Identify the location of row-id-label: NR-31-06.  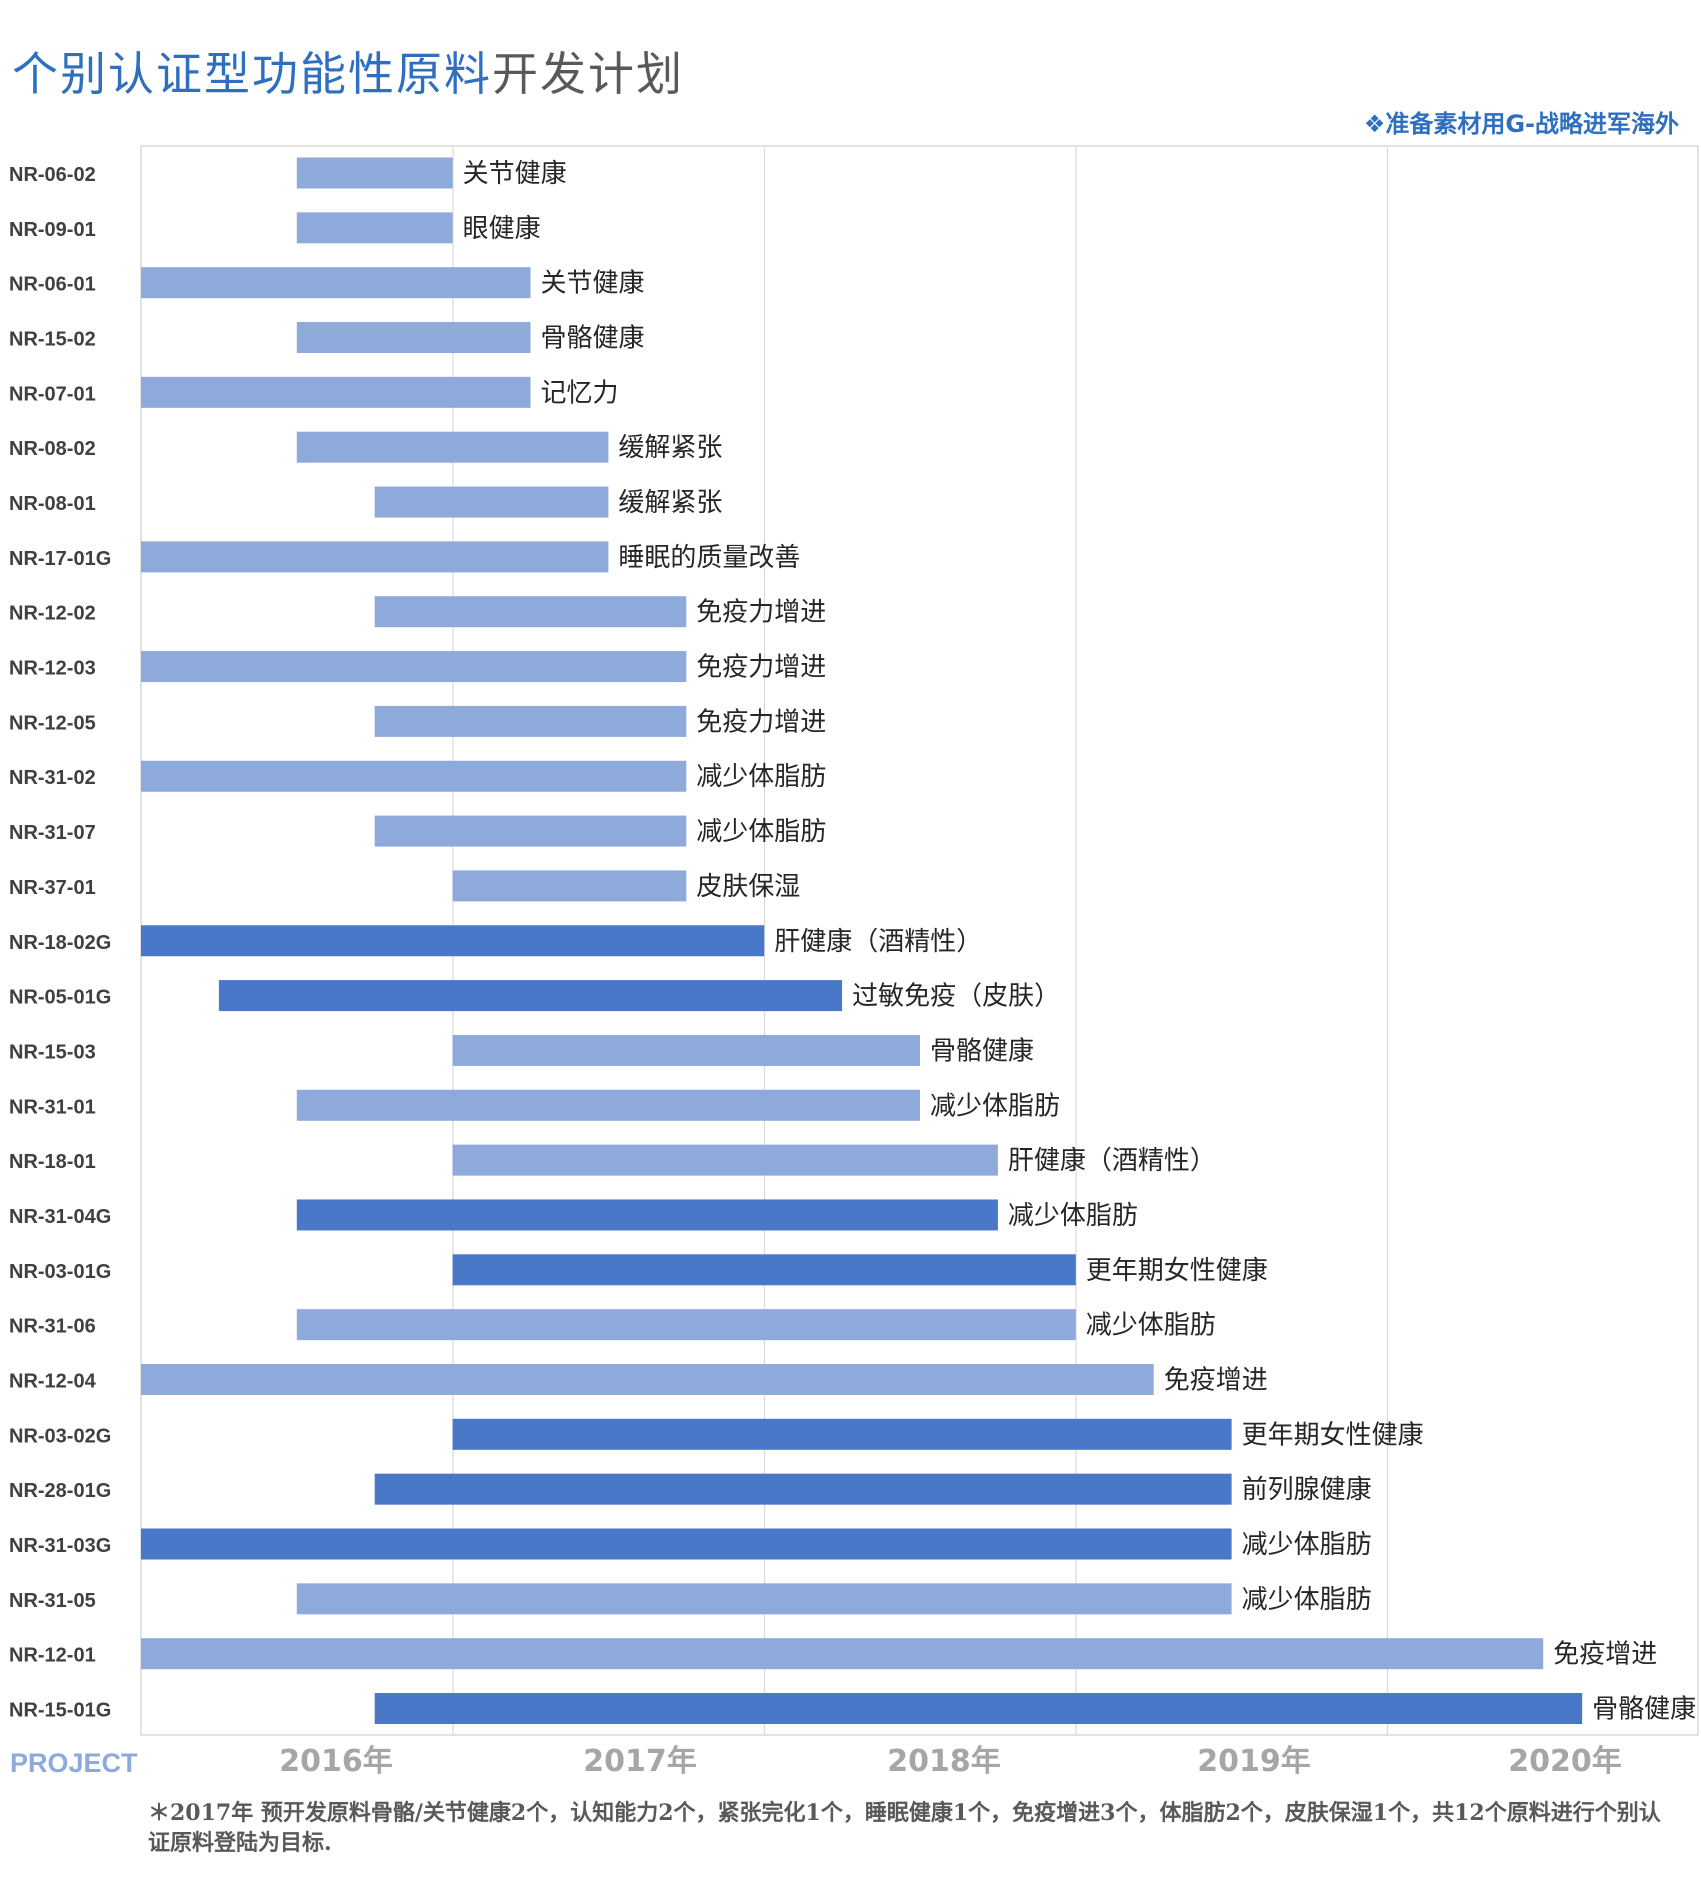
(52, 1327).